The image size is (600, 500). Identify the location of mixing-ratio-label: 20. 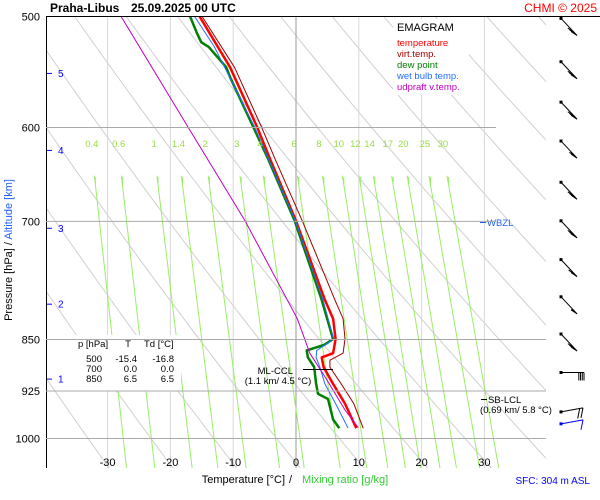
(403, 144).